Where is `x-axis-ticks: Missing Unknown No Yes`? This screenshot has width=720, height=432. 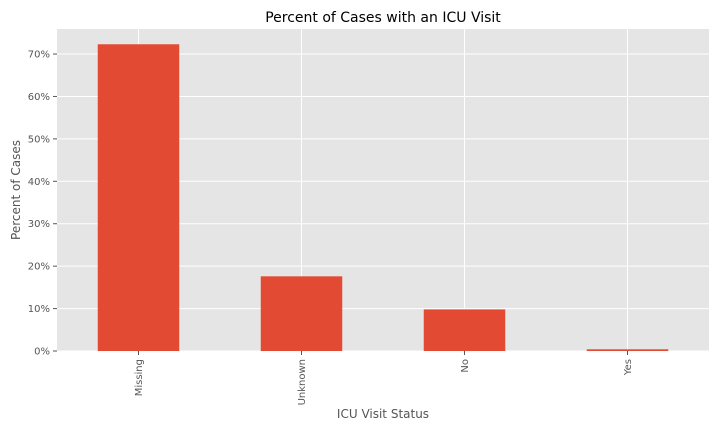
x-axis-ticks: Missing Unknown No Yes is located at coordinates (384, 378).